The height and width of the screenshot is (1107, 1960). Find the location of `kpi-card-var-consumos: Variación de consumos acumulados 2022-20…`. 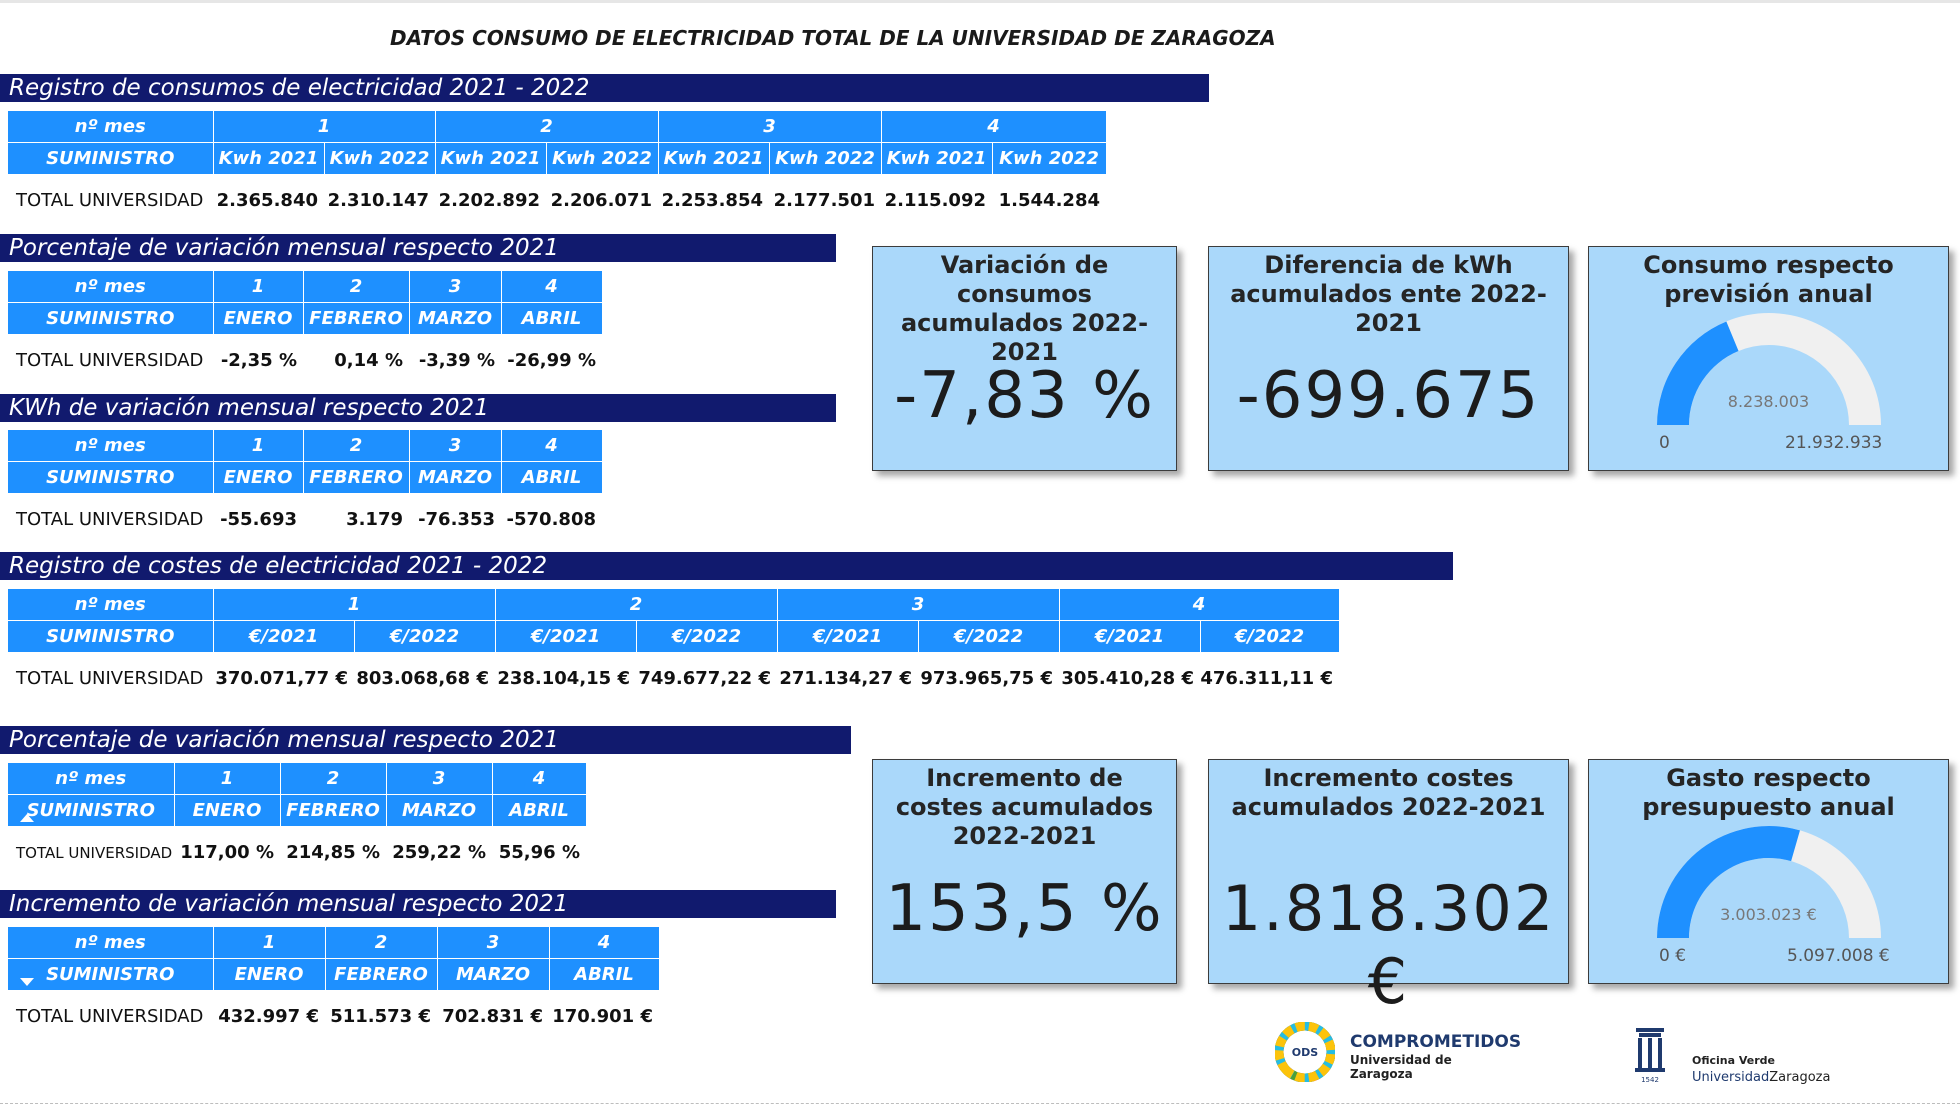

kpi-card-var-consumos: Variación de consumos acumulados 2022-20… is located at coordinates (1024, 358).